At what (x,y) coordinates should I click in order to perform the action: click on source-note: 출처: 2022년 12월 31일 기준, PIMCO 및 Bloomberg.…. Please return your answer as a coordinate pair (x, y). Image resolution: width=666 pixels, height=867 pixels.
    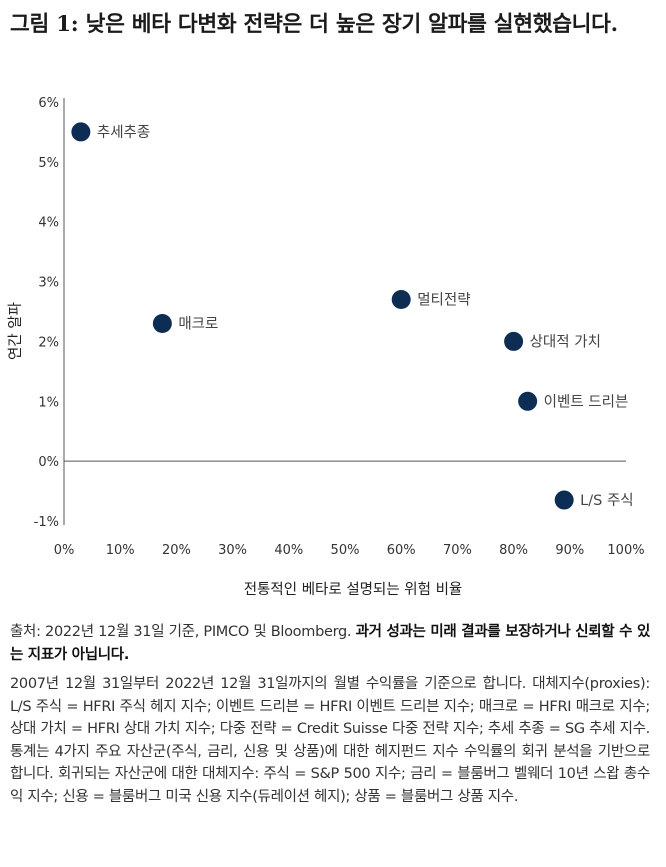
    Looking at the image, I should click on (330, 643).